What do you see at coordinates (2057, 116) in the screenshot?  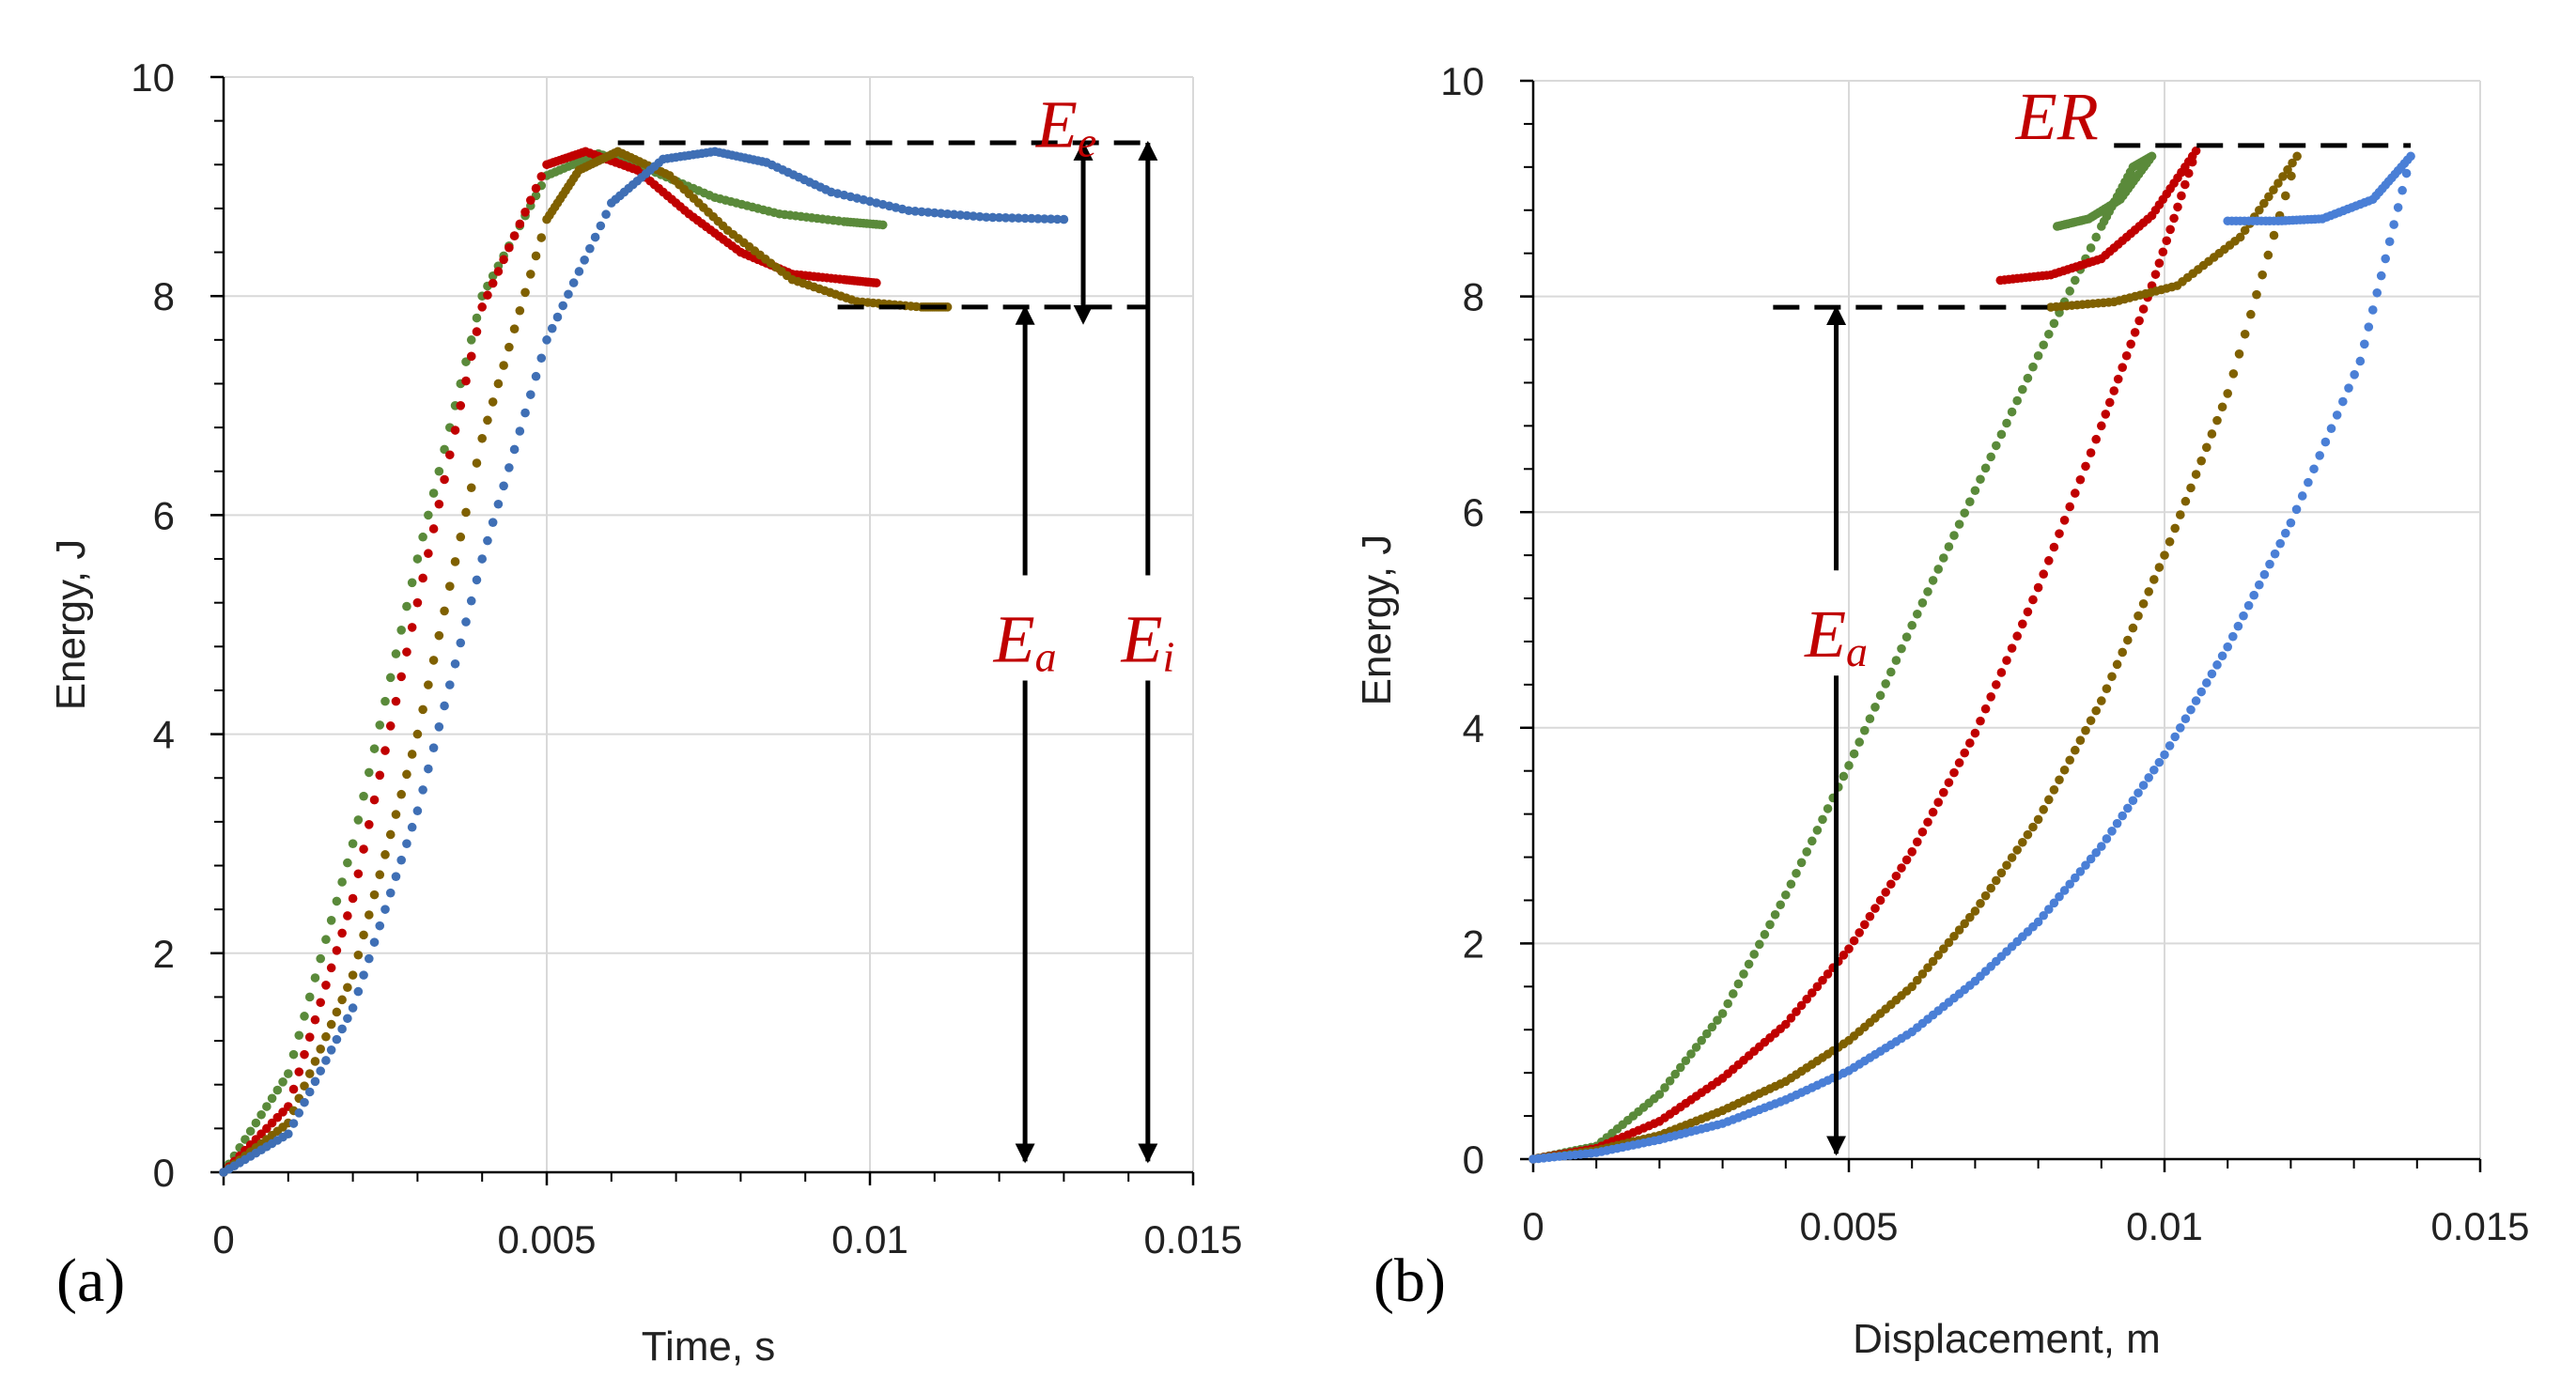 I see `annotation-label: ER` at bounding box center [2057, 116].